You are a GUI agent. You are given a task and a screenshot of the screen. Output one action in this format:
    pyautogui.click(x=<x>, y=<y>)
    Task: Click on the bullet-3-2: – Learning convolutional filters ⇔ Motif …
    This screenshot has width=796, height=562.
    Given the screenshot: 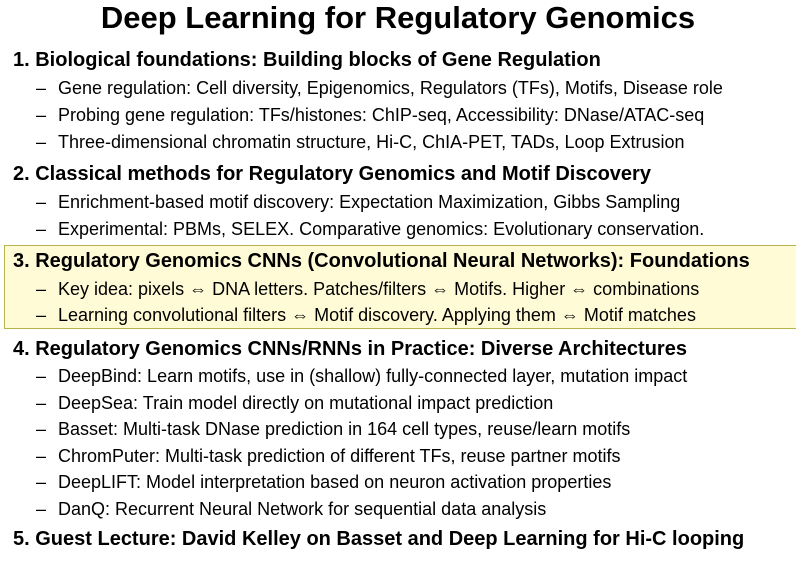 What is the action you would take?
    pyautogui.click(x=366, y=315)
    